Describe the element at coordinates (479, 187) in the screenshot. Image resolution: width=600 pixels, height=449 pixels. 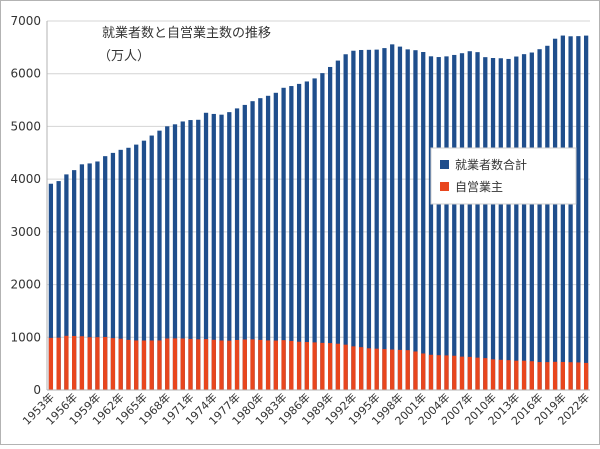
I see `legend-label-self-employed: 自営業主` at that location.